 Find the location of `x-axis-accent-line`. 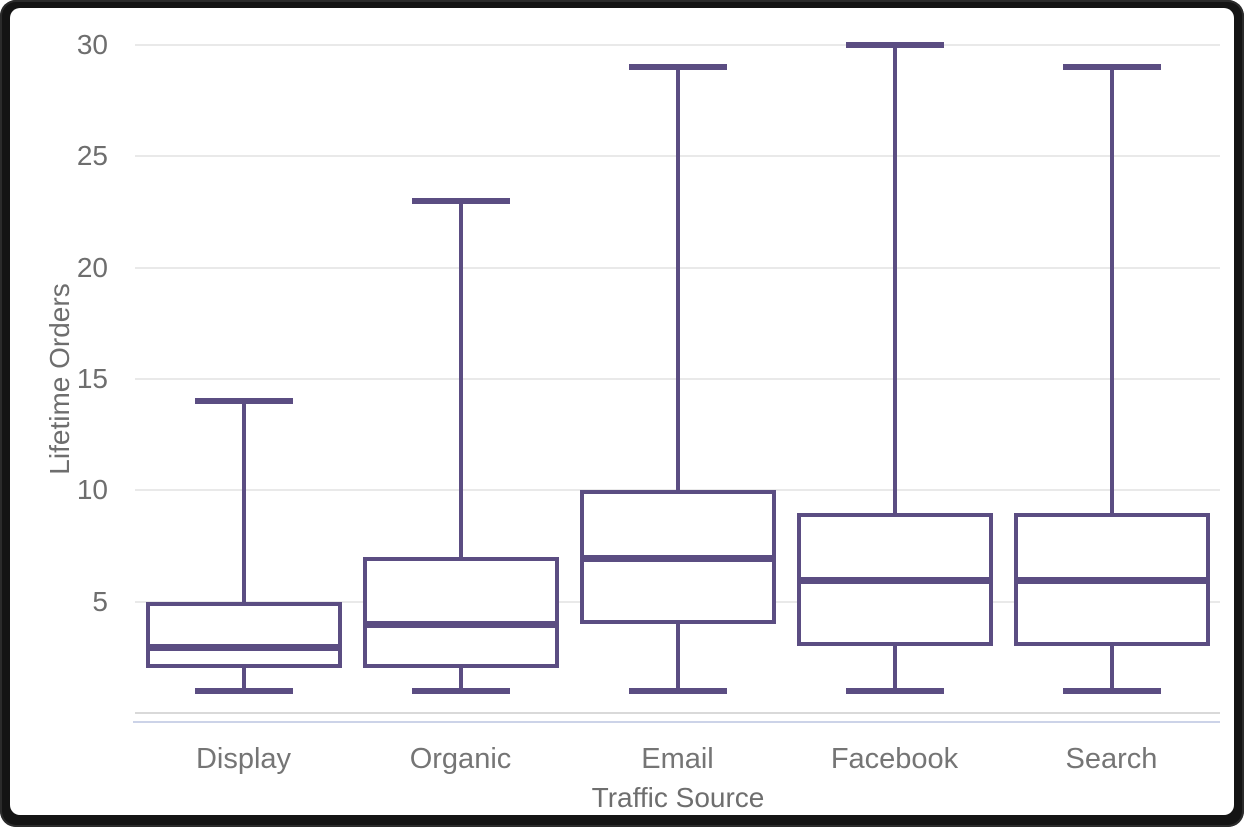

x-axis-accent-line is located at coordinates (676, 722).